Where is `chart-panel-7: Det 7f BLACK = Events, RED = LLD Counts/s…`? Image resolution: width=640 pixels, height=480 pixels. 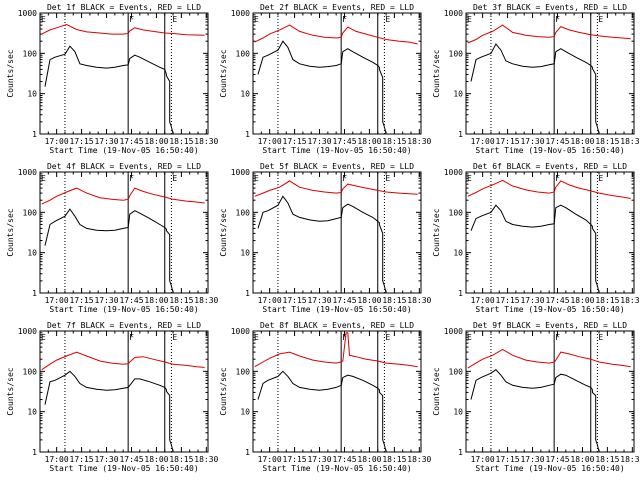 chart-panel-7: Det 7f BLACK = Events, RED = LLD Counts/s… is located at coordinates (112, 397).